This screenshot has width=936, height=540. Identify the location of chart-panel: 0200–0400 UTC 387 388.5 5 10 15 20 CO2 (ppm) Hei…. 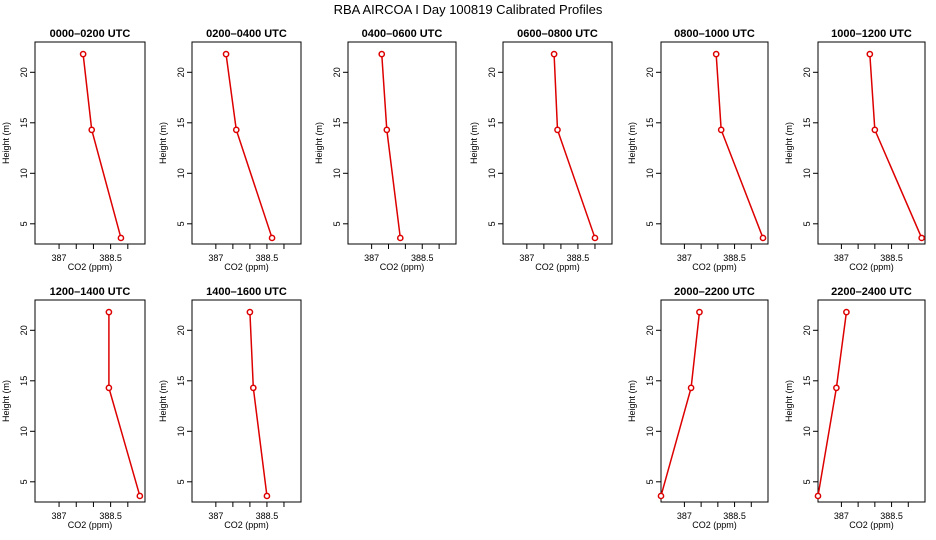
(230, 150).